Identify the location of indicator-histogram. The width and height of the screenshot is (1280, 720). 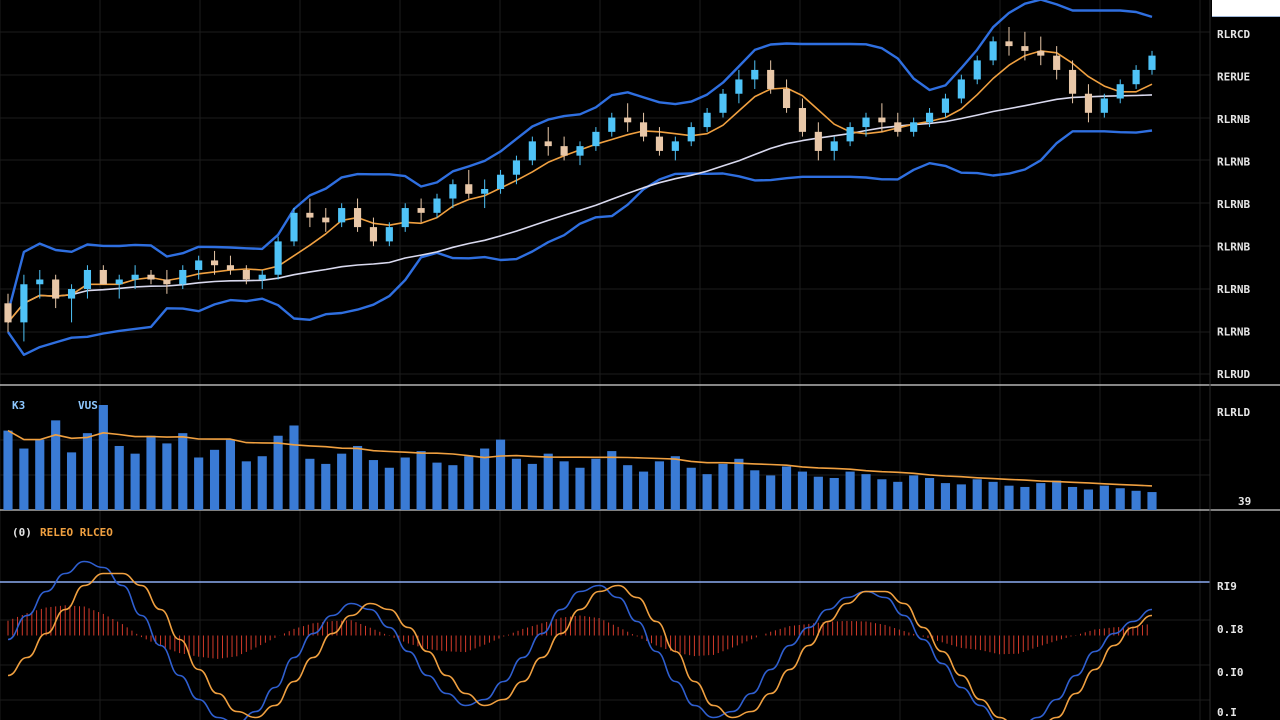
(577, 632).